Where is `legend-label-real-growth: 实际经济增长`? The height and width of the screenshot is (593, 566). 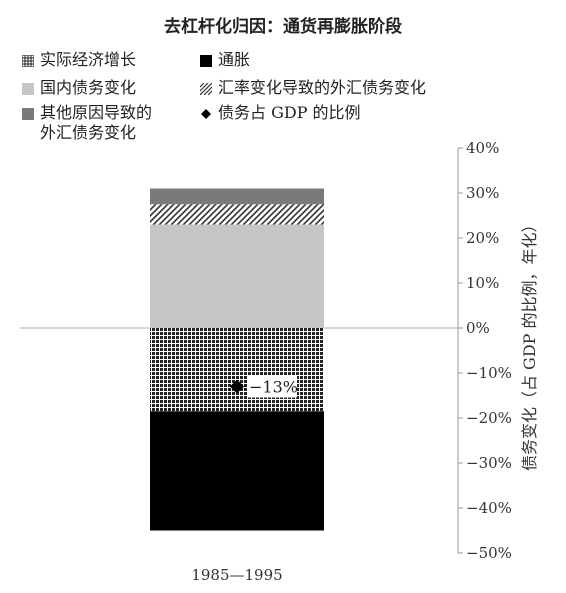
legend-label-real-growth: 实际经济增长 is located at coordinates (88, 59).